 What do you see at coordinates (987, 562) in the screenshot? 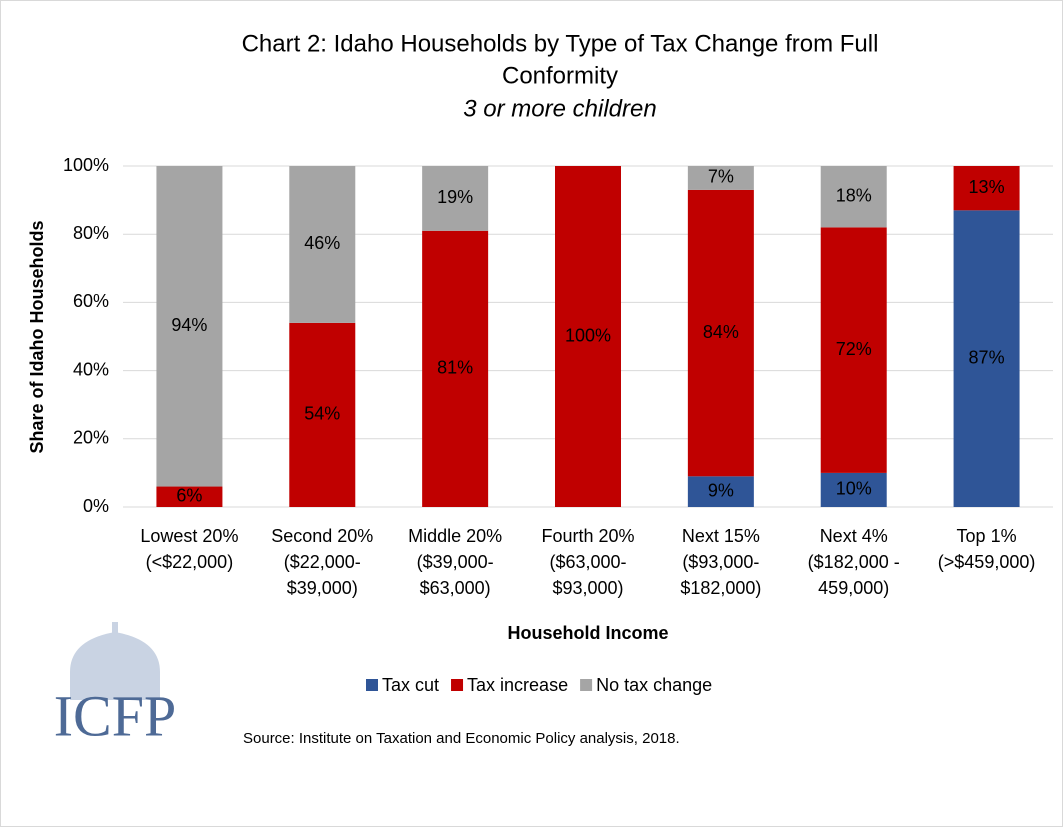
I see `x-tick-label: (>$459,000)` at bounding box center [987, 562].